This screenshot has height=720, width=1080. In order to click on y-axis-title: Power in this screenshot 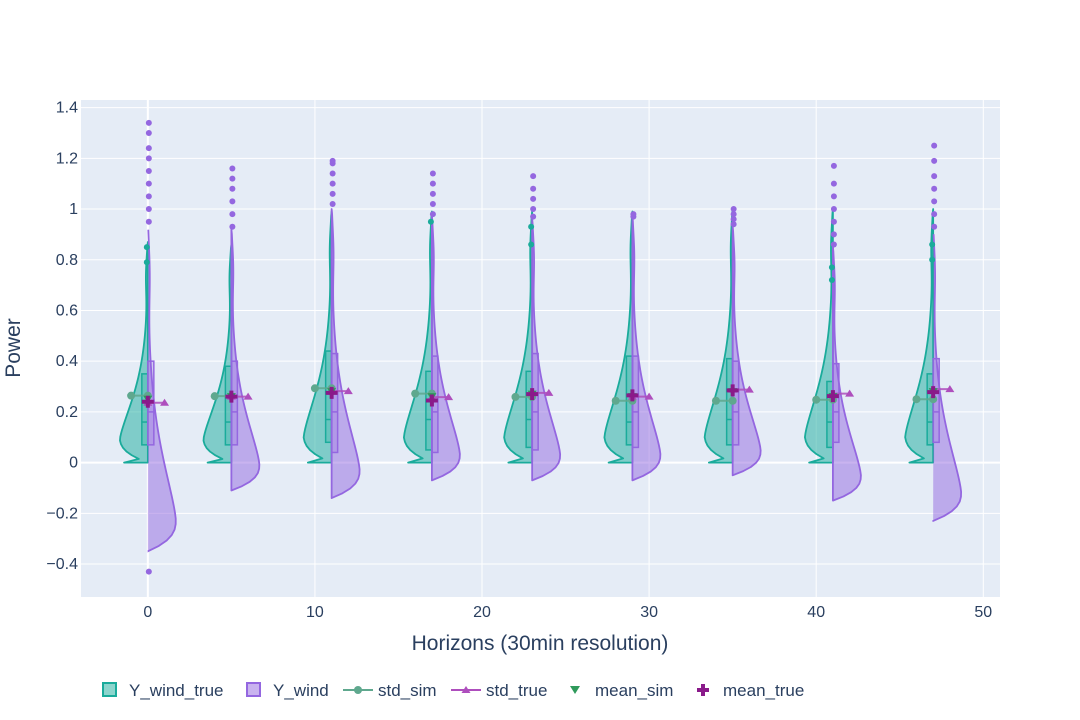, I will do `click(13, 348)`.